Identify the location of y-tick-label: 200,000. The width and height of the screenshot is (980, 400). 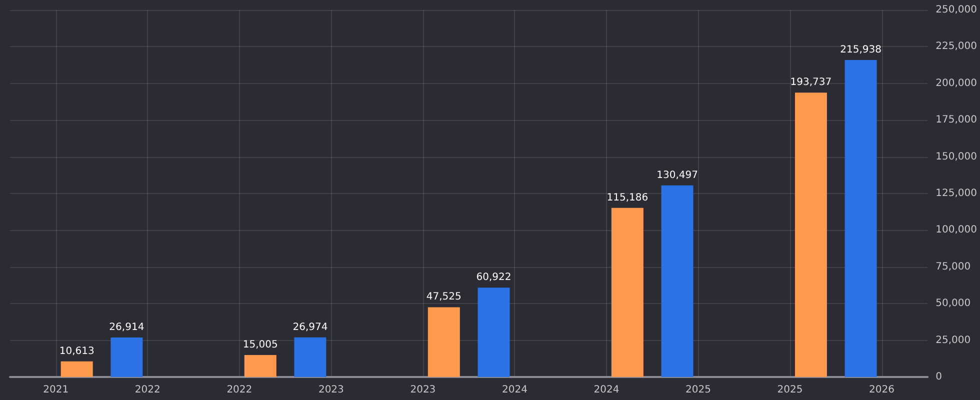
(957, 83).